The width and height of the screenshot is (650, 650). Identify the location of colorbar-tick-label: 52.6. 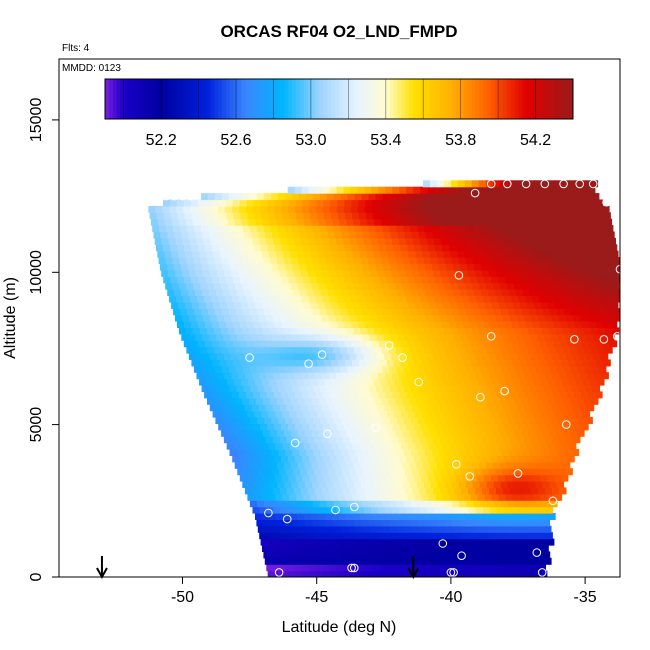
(235, 140).